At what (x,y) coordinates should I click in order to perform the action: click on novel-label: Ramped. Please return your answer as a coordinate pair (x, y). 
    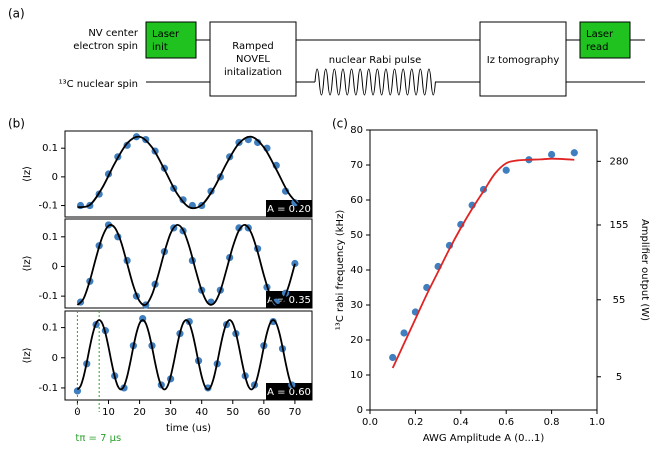
    Looking at the image, I should click on (252, 46).